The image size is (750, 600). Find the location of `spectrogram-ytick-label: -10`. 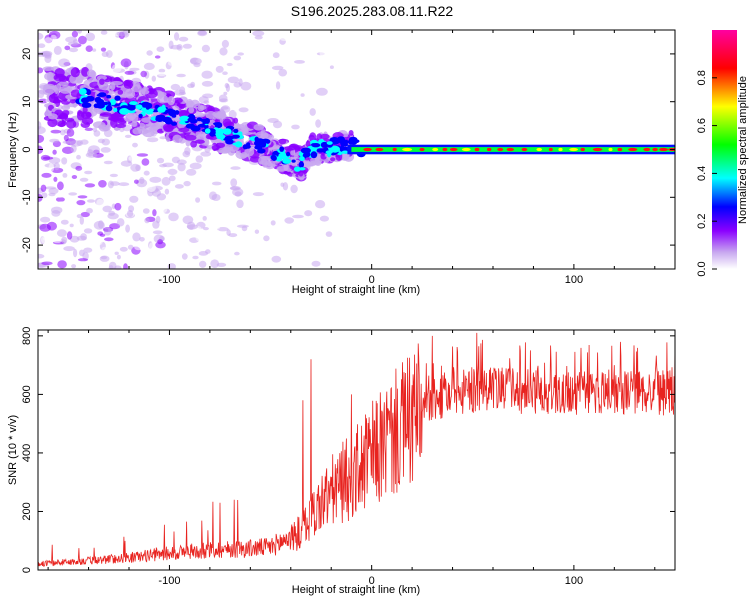

spectrogram-ytick-label: -10 is located at coordinates (27, 197).